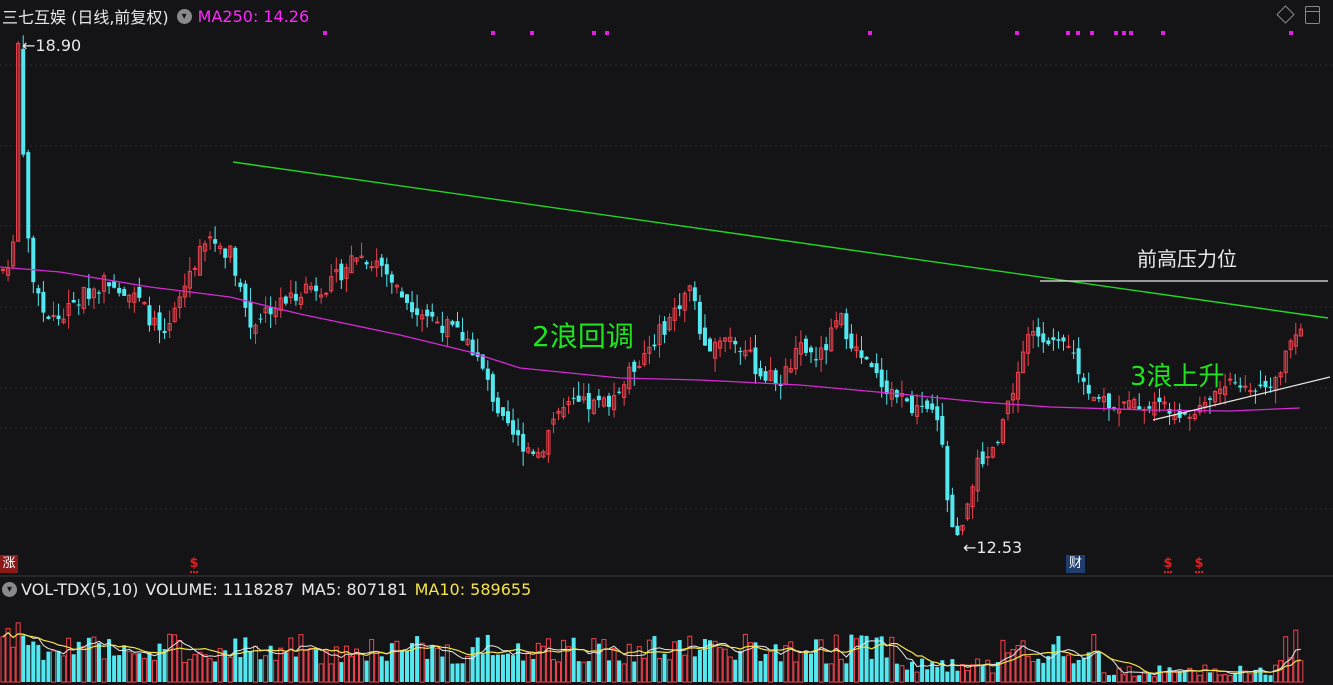 The image size is (1333, 685). What do you see at coordinates (1312, 15) in the screenshot?
I see `window-icon` at bounding box center [1312, 15].